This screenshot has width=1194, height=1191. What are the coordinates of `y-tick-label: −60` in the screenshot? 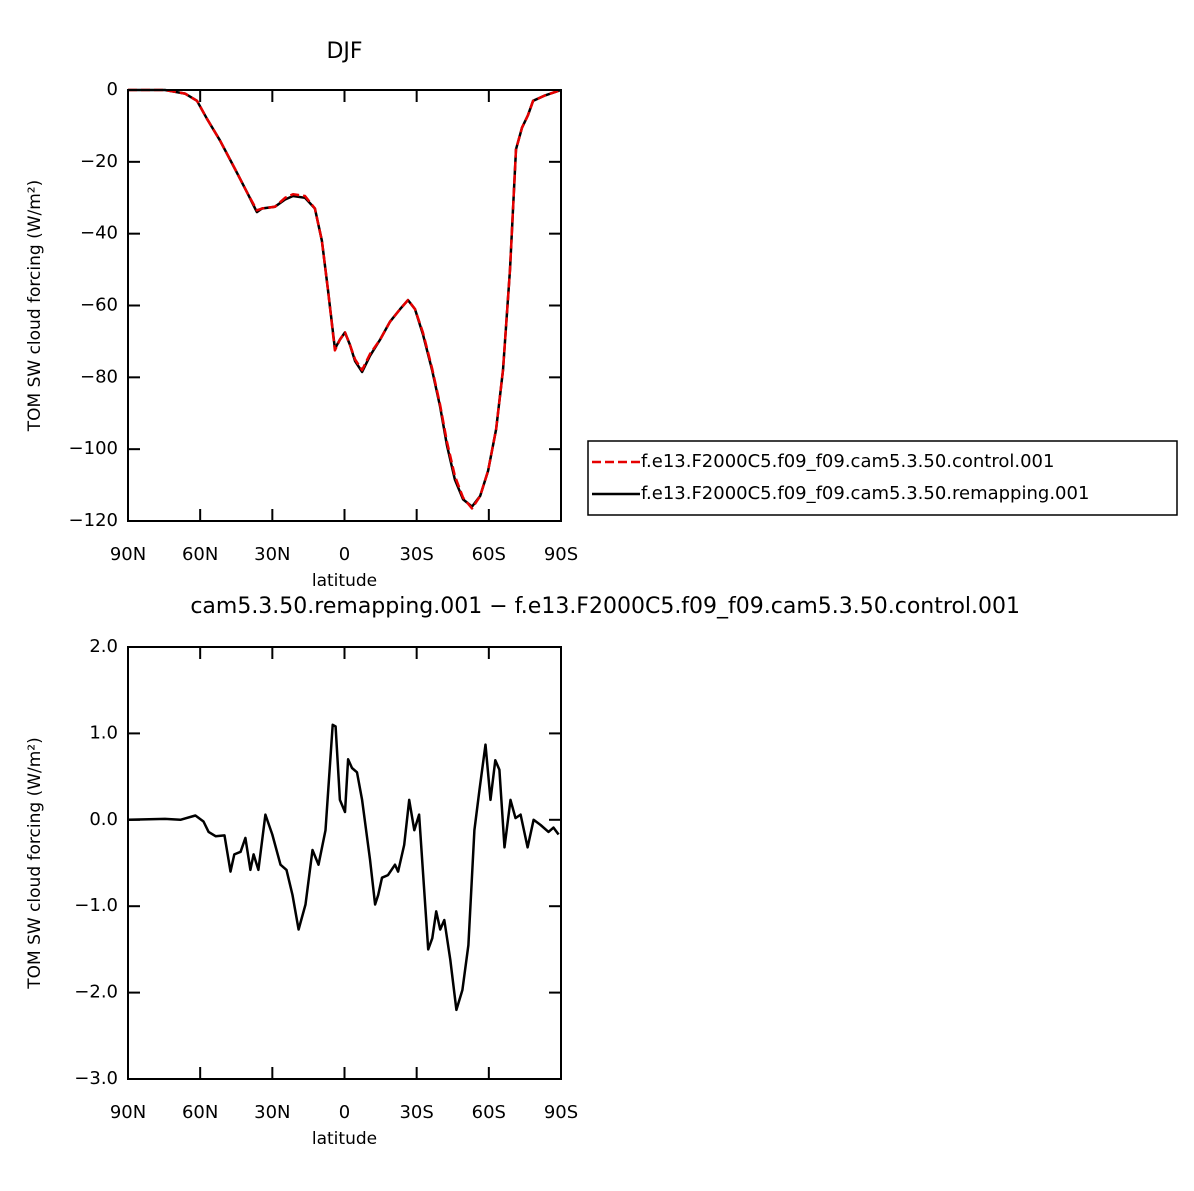 It's located at (99, 305).